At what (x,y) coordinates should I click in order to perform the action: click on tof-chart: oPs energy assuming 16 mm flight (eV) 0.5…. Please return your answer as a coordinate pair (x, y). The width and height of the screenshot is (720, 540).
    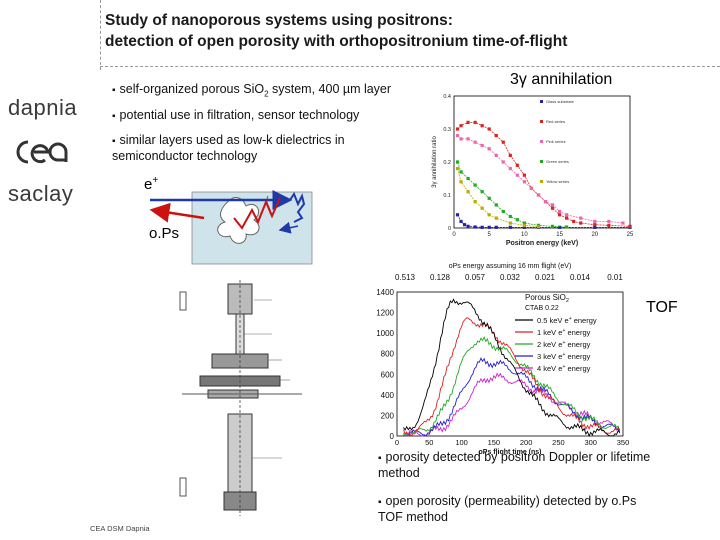
    Looking at the image, I should click on (502, 358).